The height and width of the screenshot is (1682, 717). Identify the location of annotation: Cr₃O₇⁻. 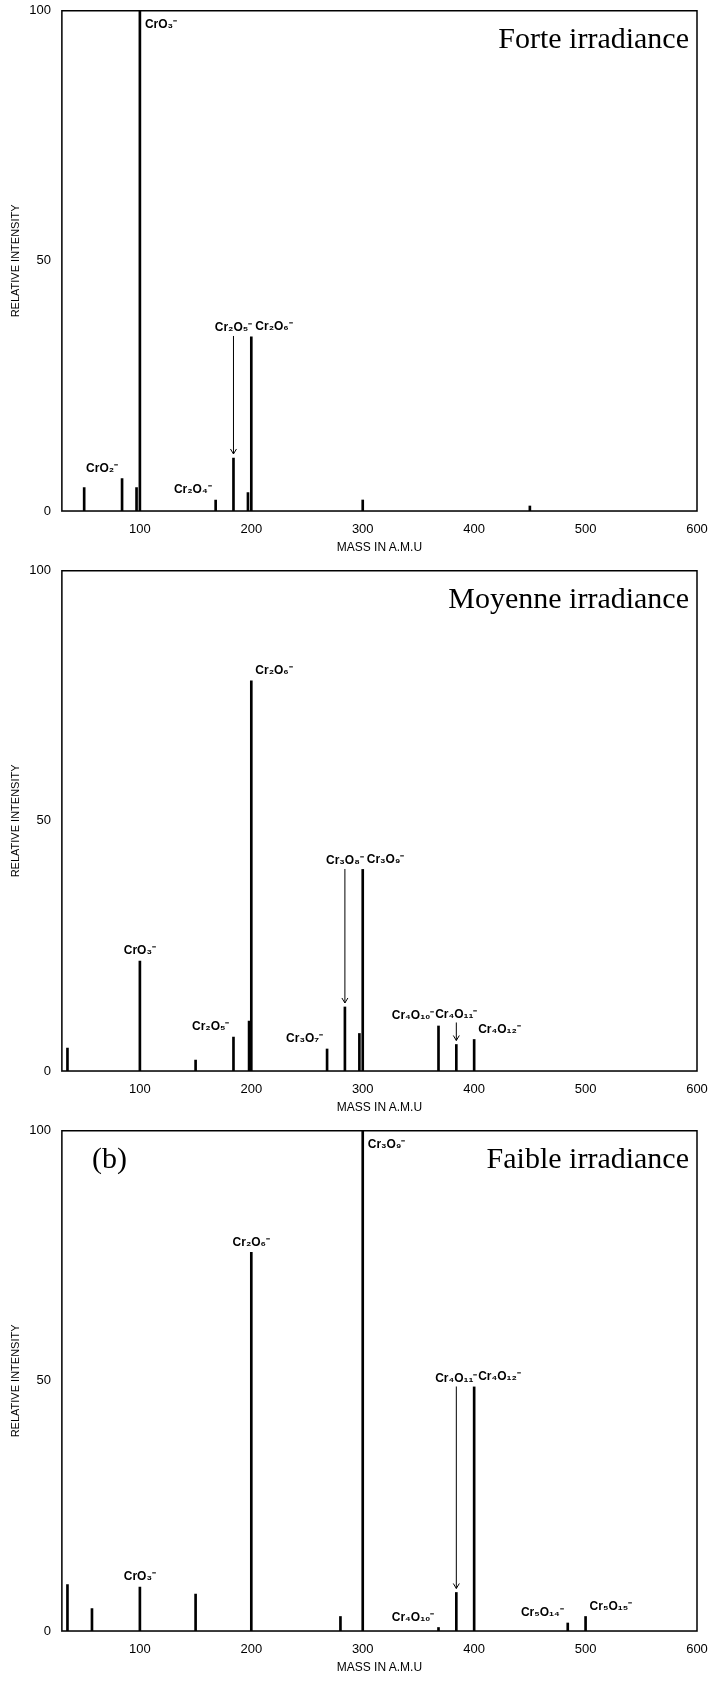
(305, 1038).